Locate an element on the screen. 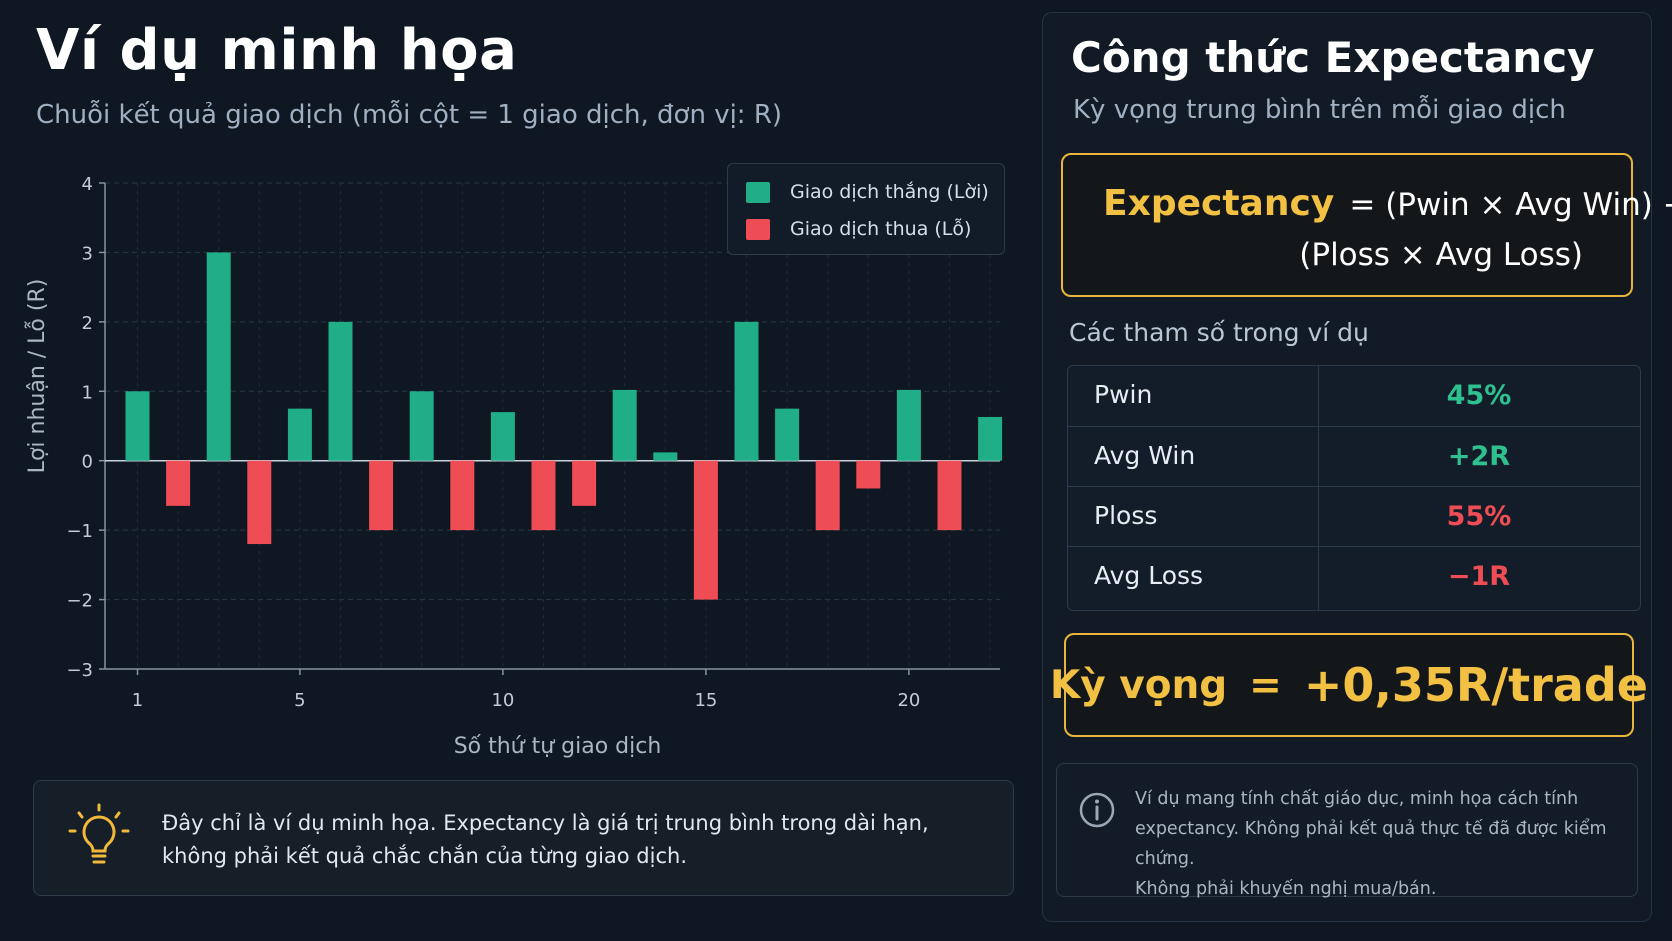 This screenshot has width=1672, height=941. legend-item-loss: Giao dịch thua (Lỗ) is located at coordinates (858, 229).